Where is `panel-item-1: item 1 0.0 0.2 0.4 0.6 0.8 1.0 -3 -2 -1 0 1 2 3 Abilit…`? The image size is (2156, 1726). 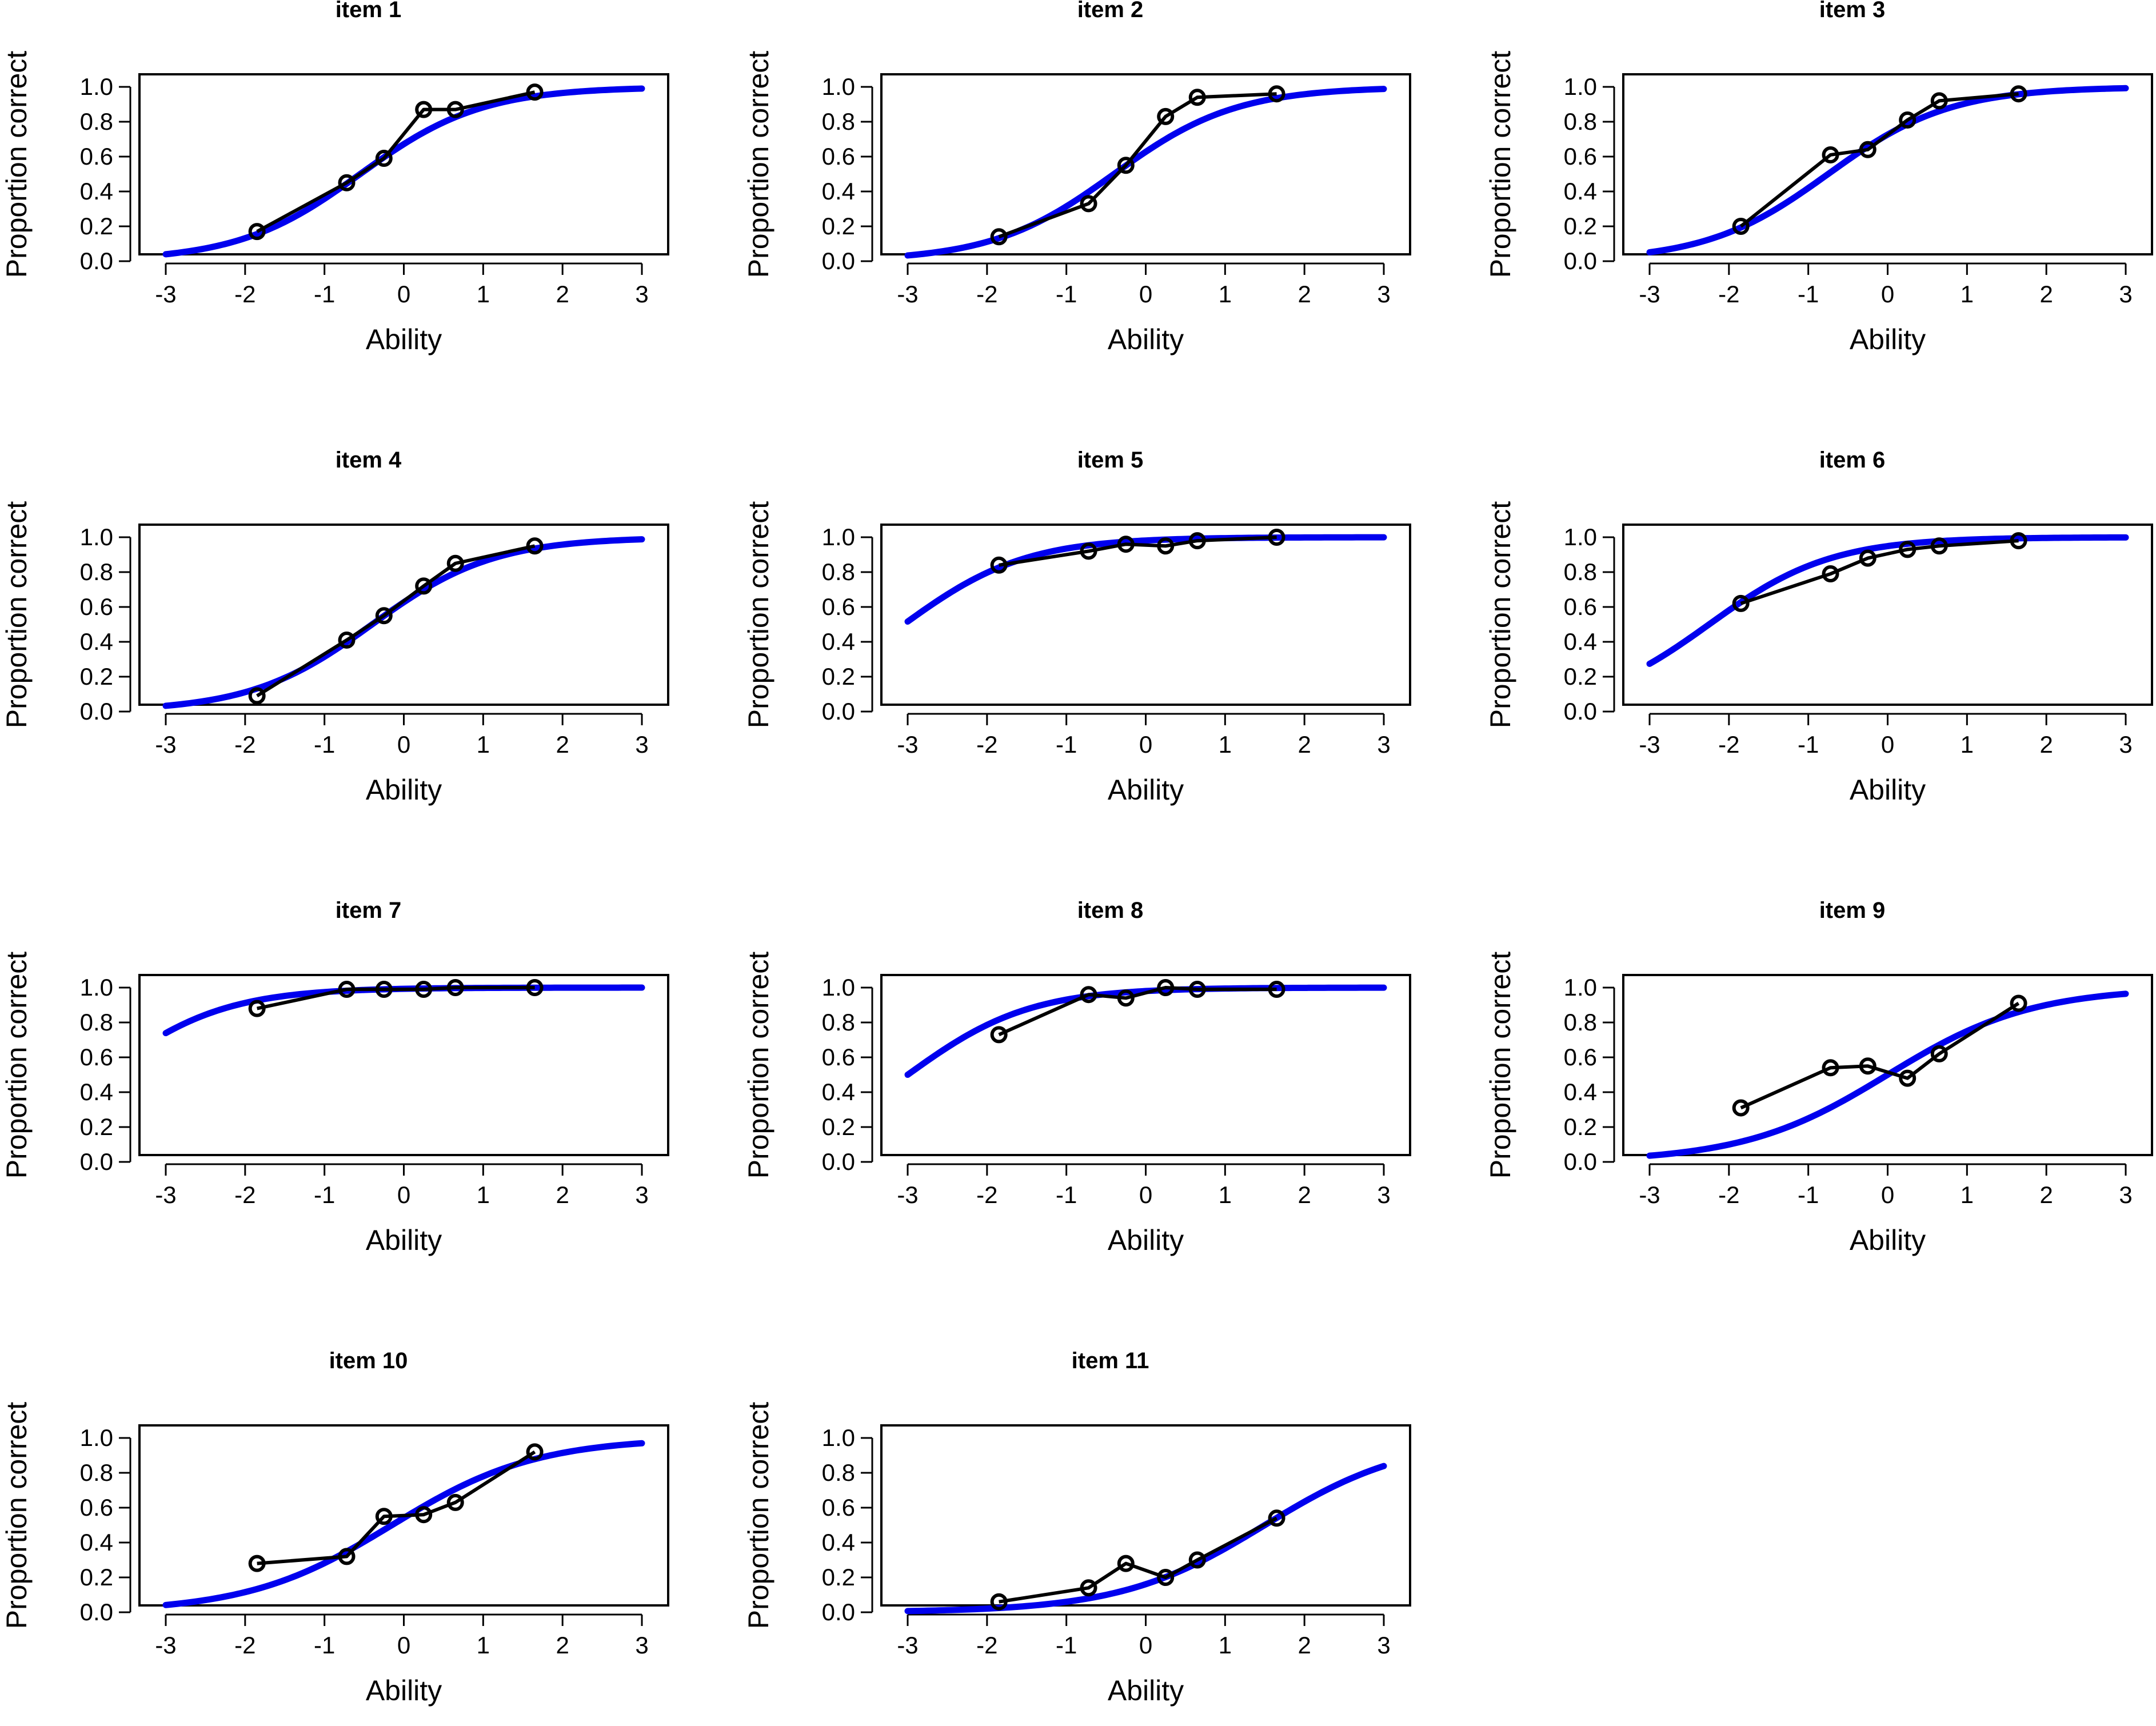
panel-item-1: item 1 0.0 0.2 0.4 0.6 0.8 1.0 -3 -2 -1 0 1 2 3 Abilit… is located at coordinates (335, 178).